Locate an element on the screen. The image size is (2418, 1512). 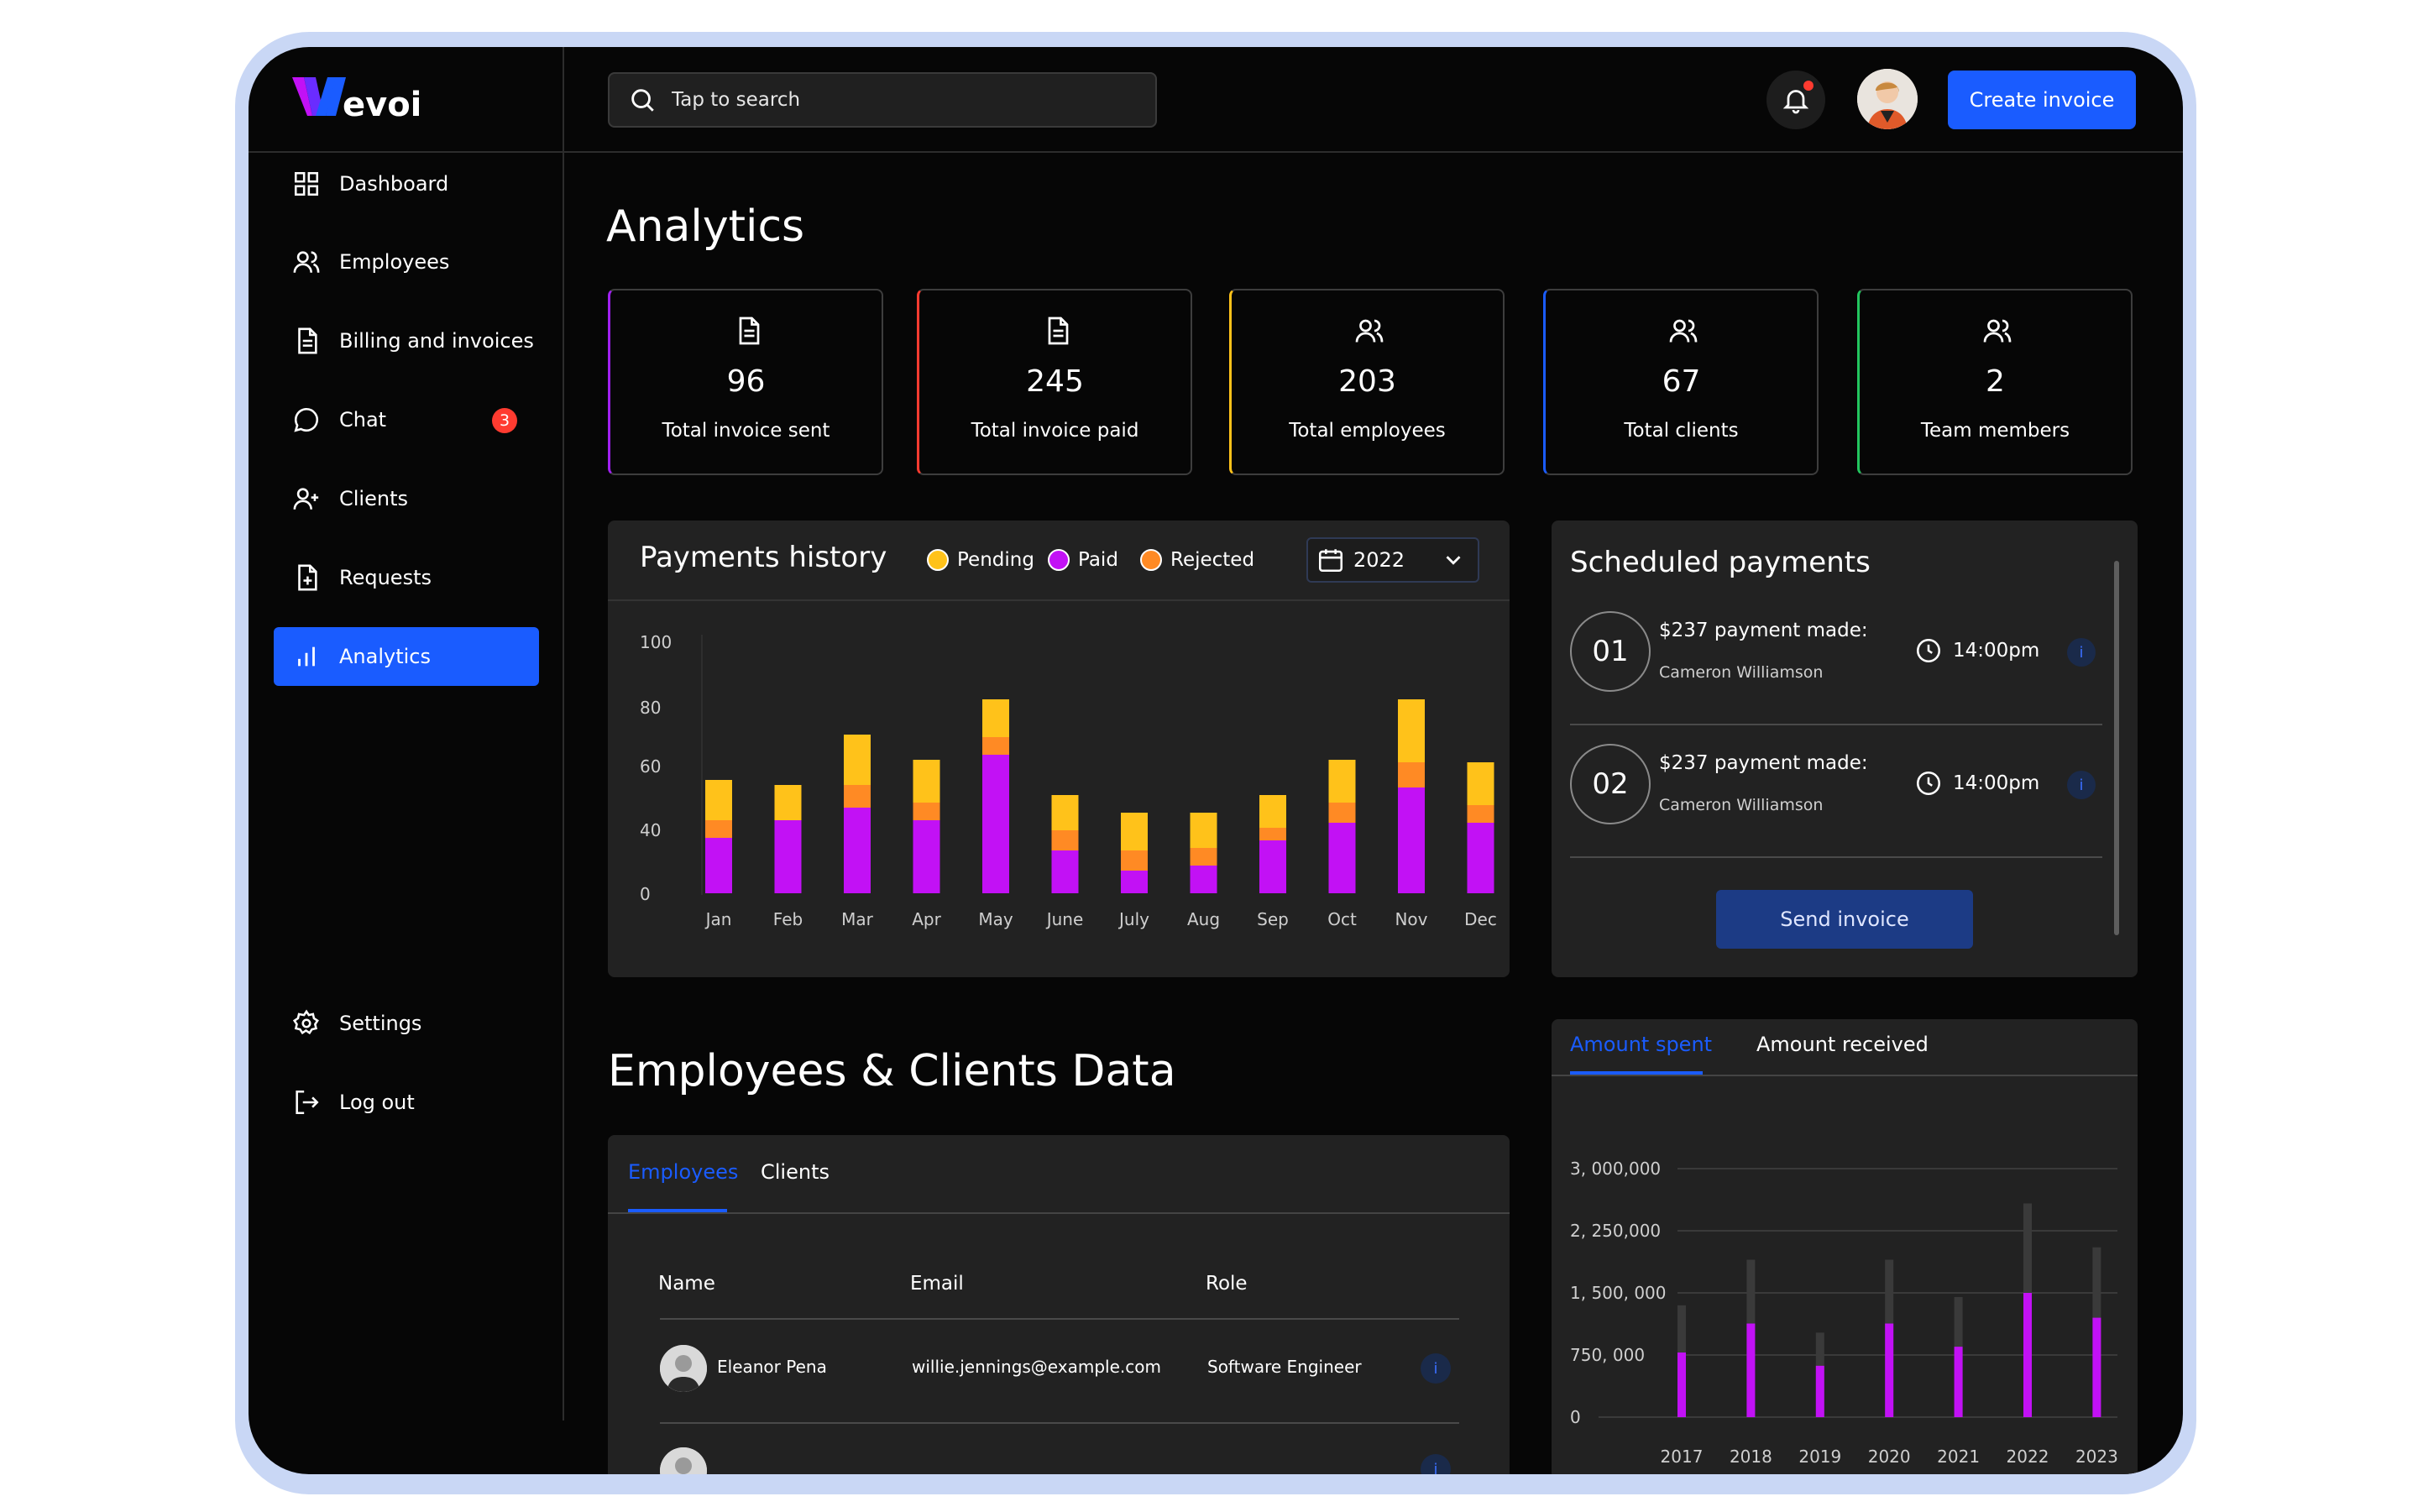
legend-label: Pending is located at coordinates (995, 560).